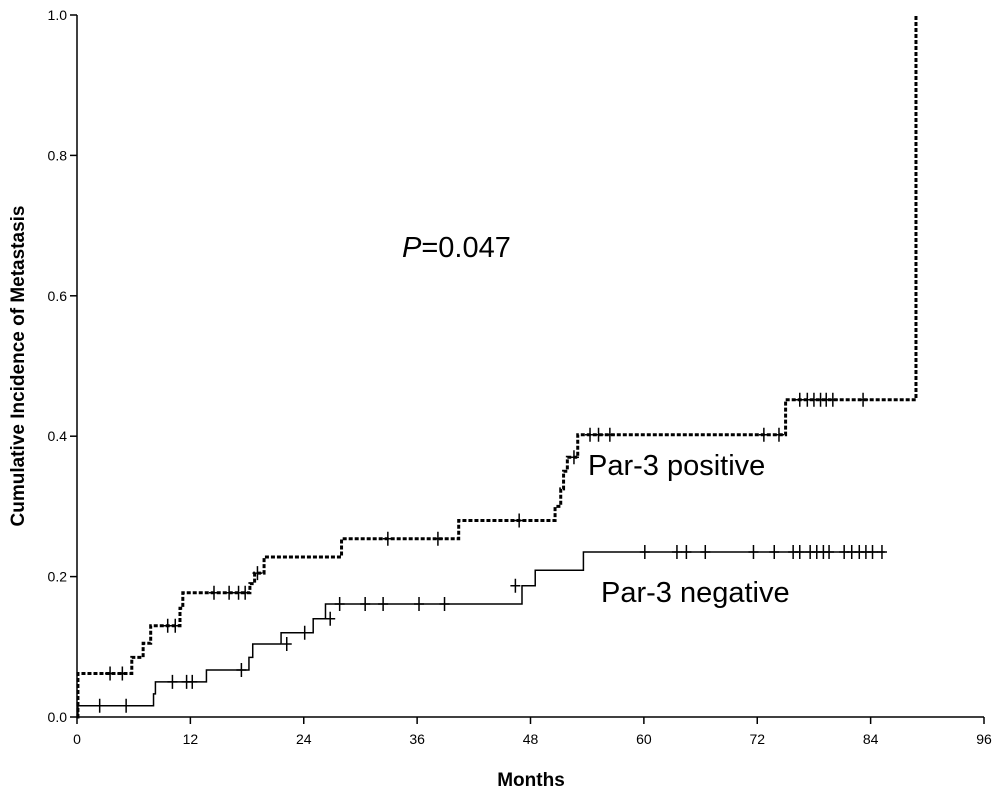 Image resolution: width=1000 pixels, height=800 pixels. I want to click on x-tick-label: 24, so click(304, 739).